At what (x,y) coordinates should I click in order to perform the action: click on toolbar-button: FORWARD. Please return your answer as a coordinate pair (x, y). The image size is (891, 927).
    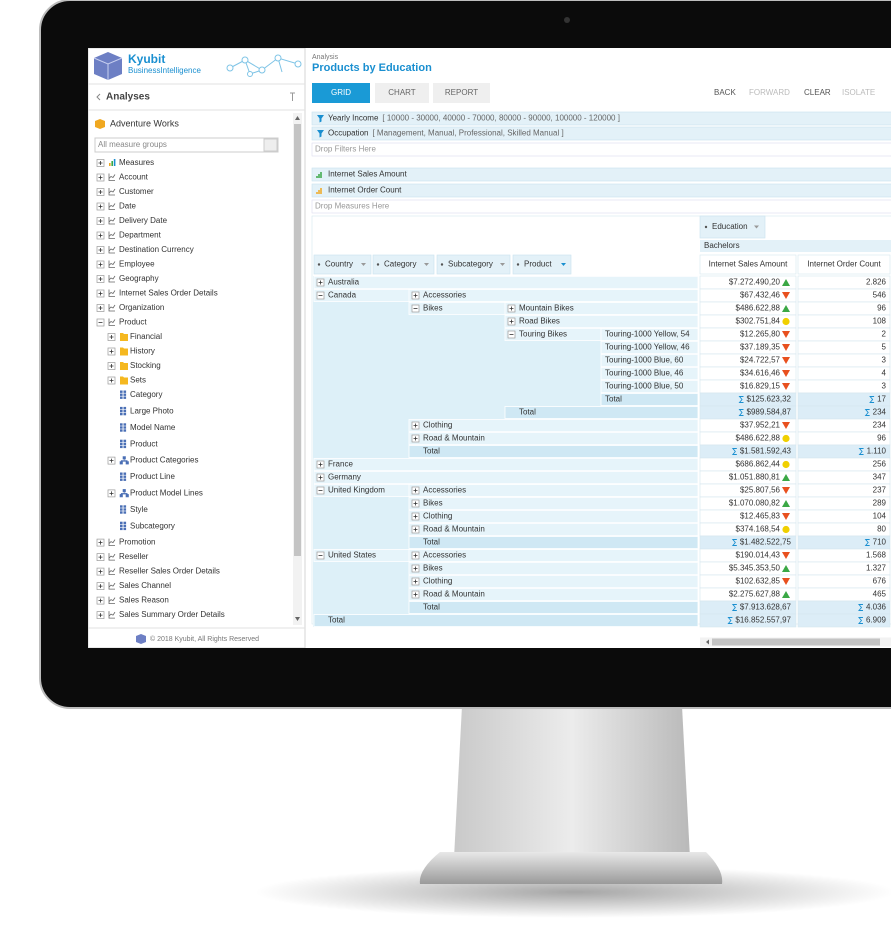
    Looking at the image, I should click on (769, 92).